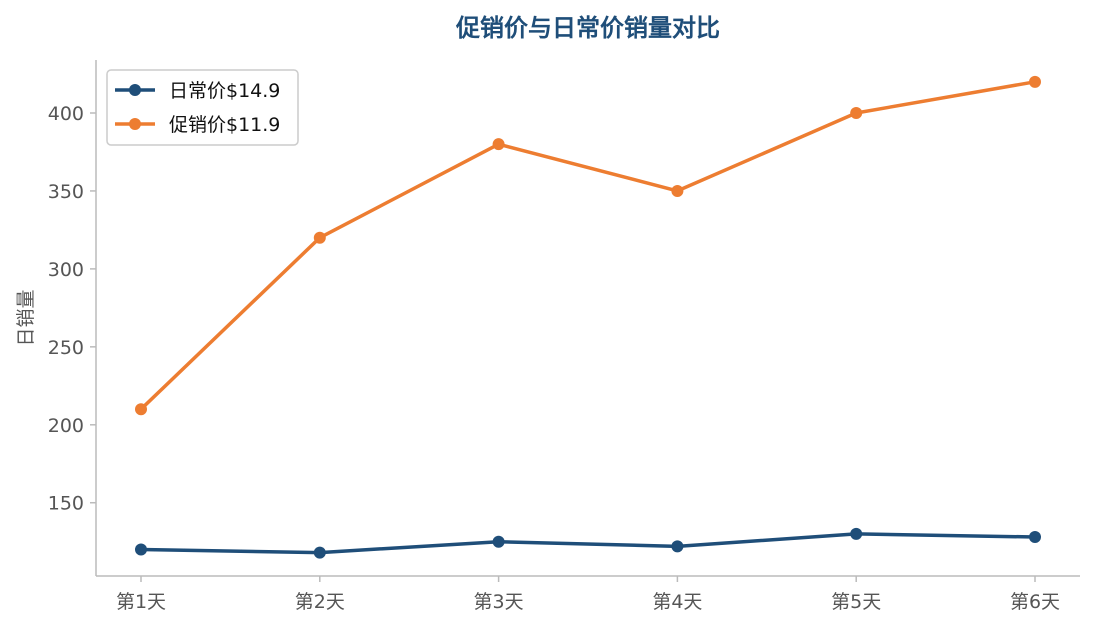  Describe the element at coordinates (1035, 602) in the screenshot. I see `x-tick-label: 第6天` at that location.